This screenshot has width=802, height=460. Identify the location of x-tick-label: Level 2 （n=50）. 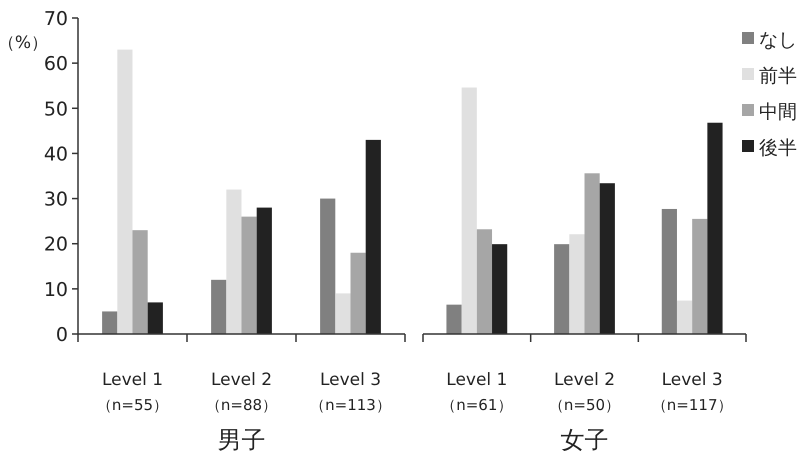
(584, 392).